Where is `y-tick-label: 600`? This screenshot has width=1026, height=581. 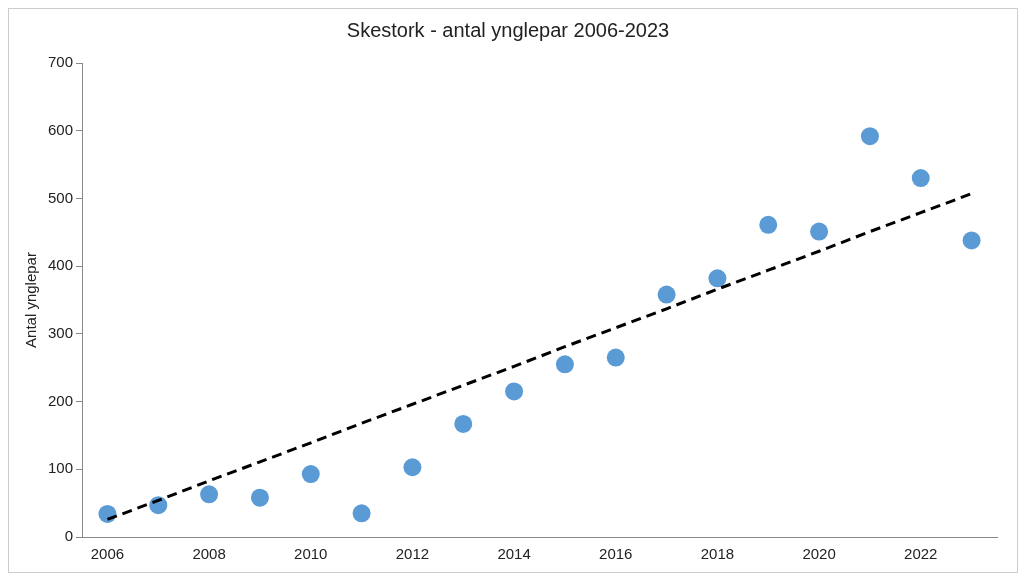
y-tick-label: 600 is located at coordinates (61, 129).